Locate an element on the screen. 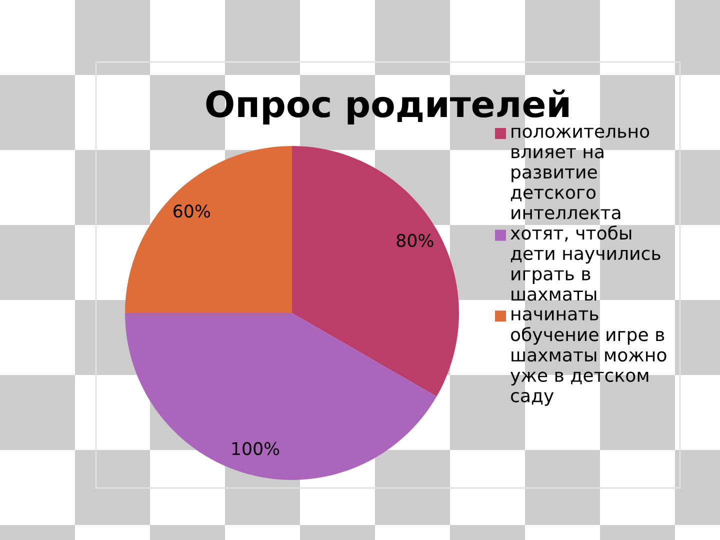  data-label: 80% is located at coordinates (415, 241).